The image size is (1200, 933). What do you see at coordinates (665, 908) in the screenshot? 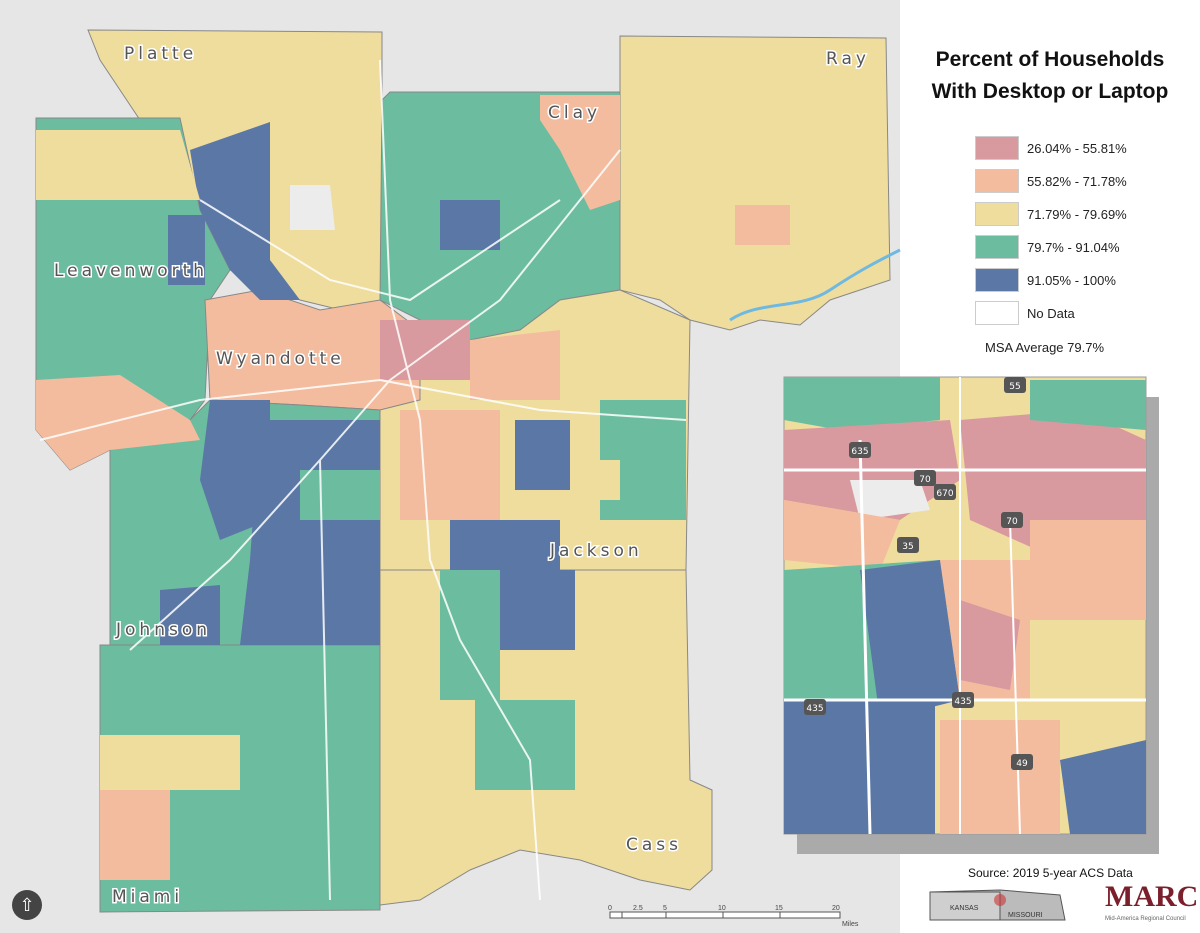
I see `scale-tick-label: 5` at bounding box center [665, 908].